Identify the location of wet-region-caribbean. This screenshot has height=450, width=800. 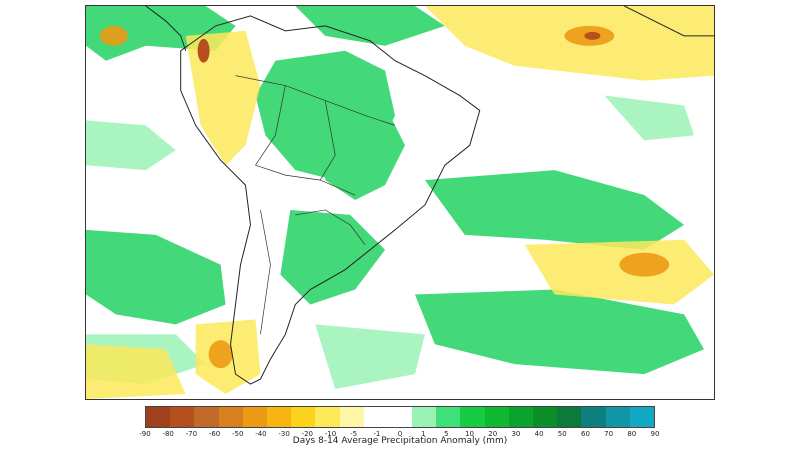
(370, 26).